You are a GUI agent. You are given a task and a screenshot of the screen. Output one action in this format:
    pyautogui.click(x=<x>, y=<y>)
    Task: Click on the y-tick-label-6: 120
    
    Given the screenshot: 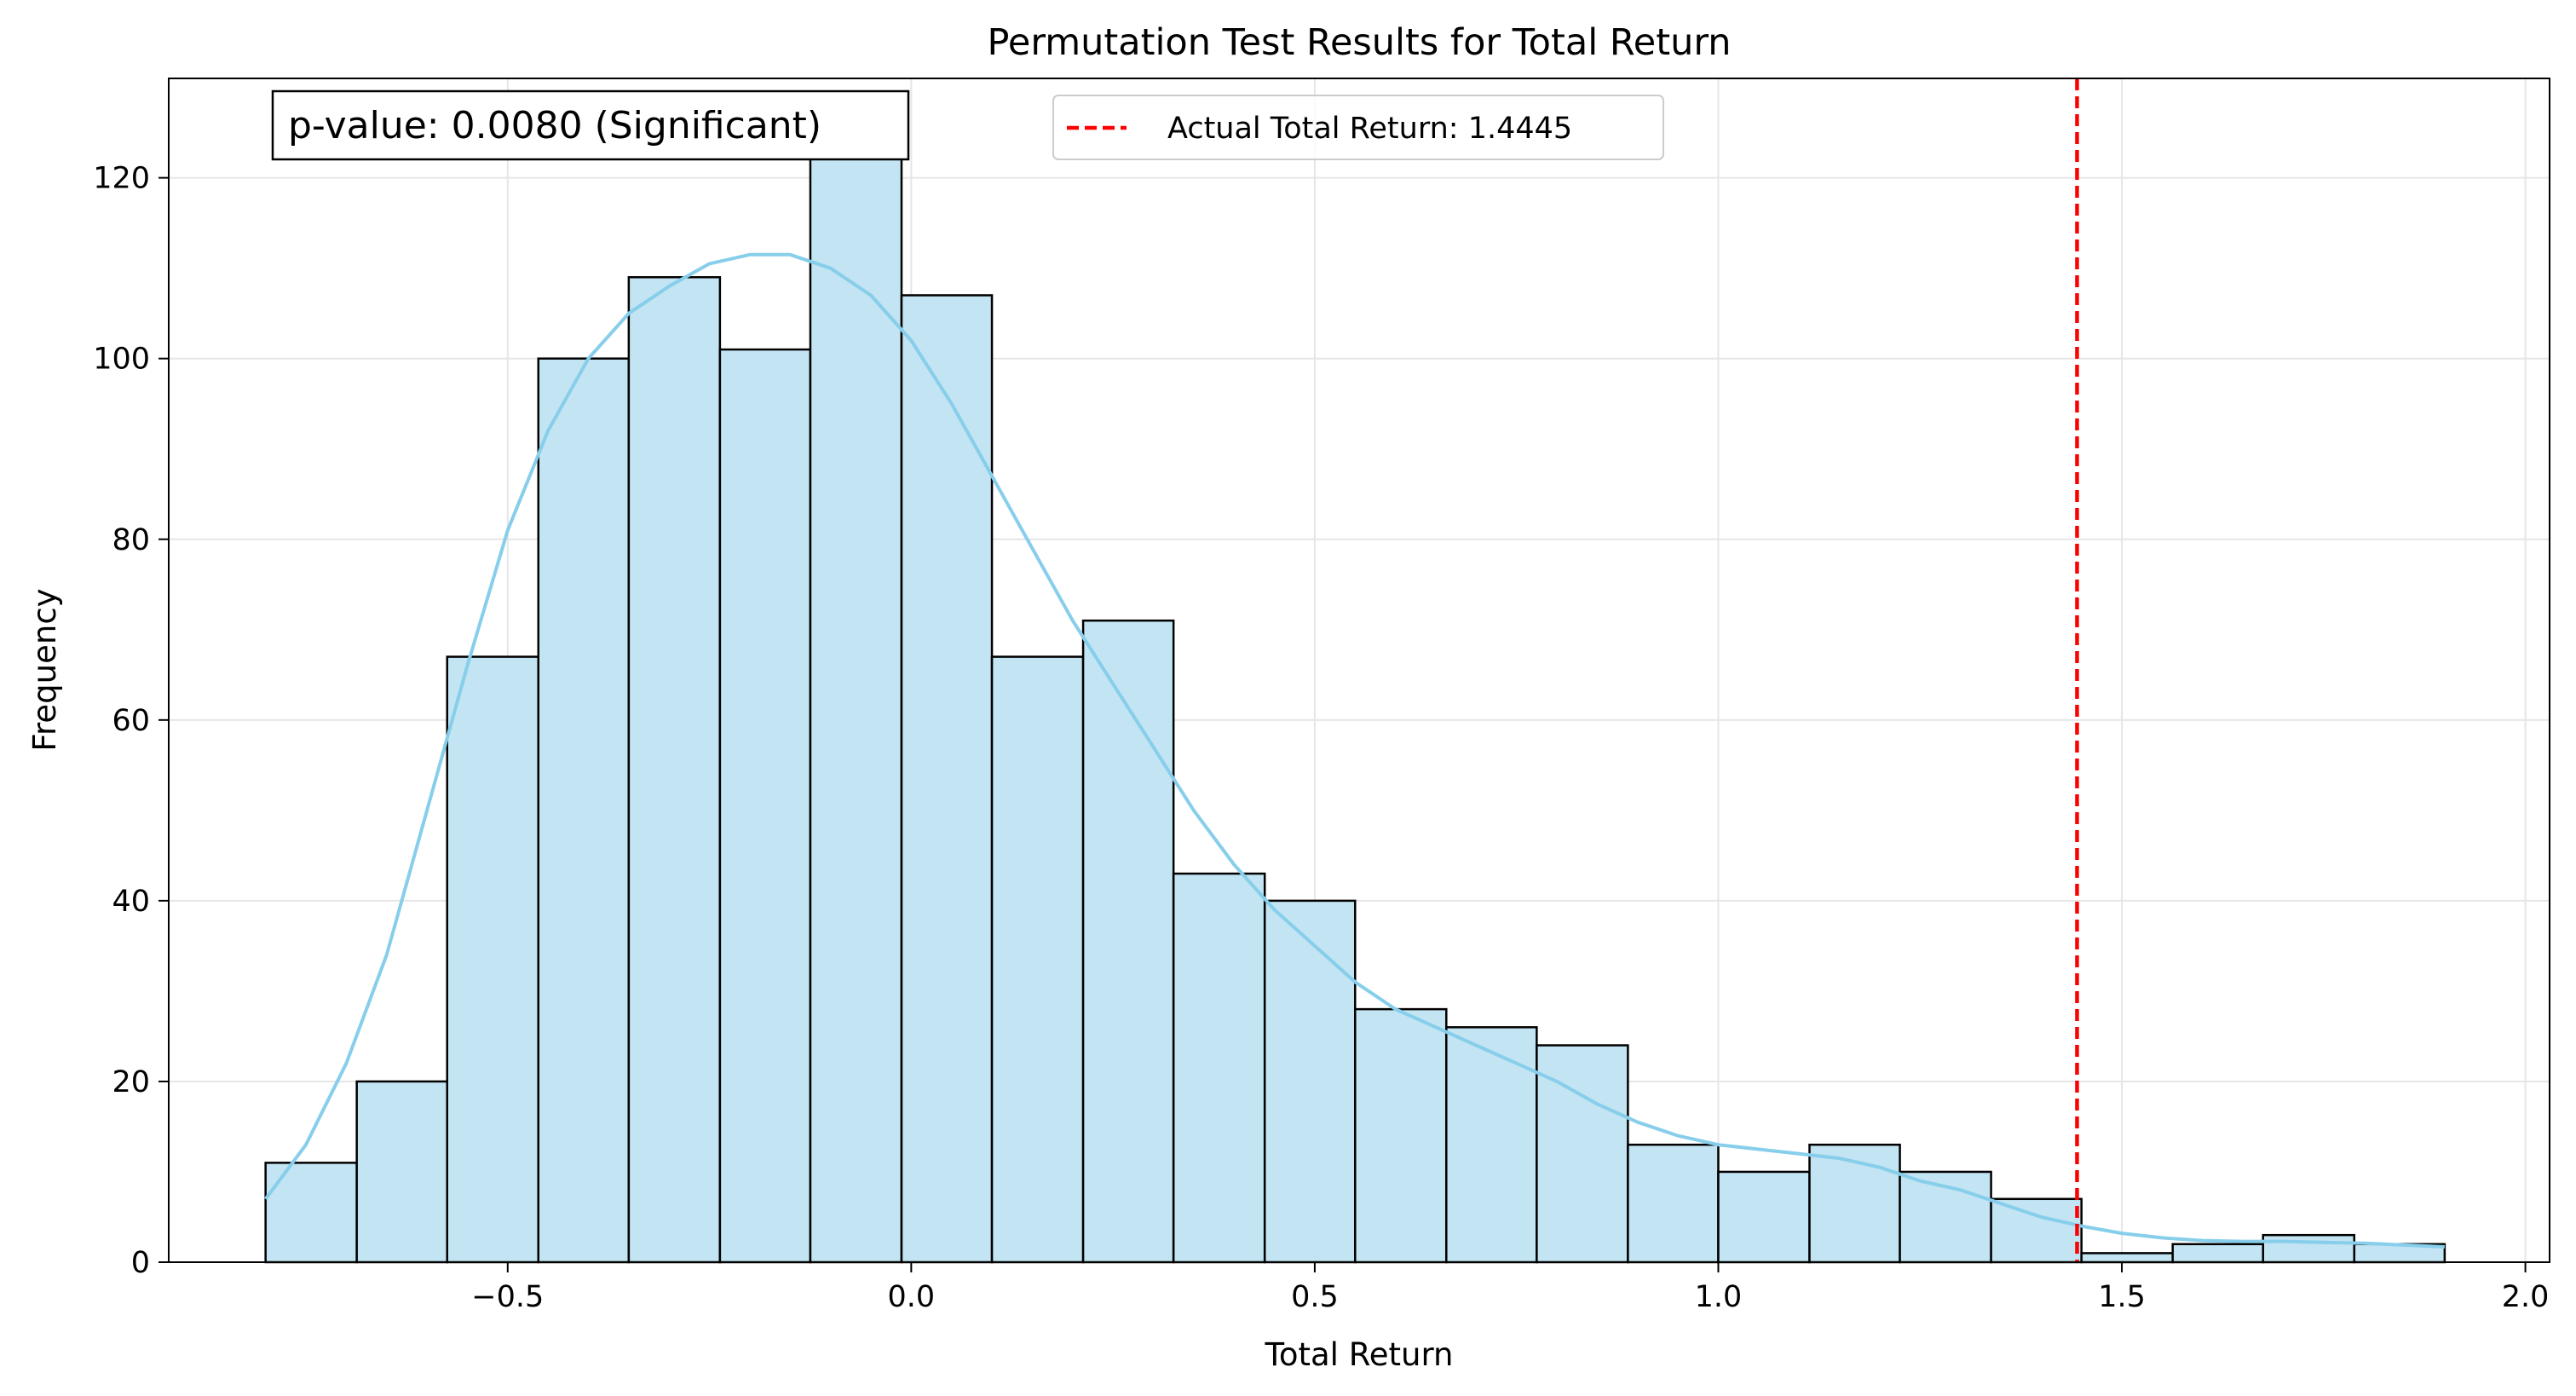 What is the action you would take?
    pyautogui.click(x=121, y=179)
    